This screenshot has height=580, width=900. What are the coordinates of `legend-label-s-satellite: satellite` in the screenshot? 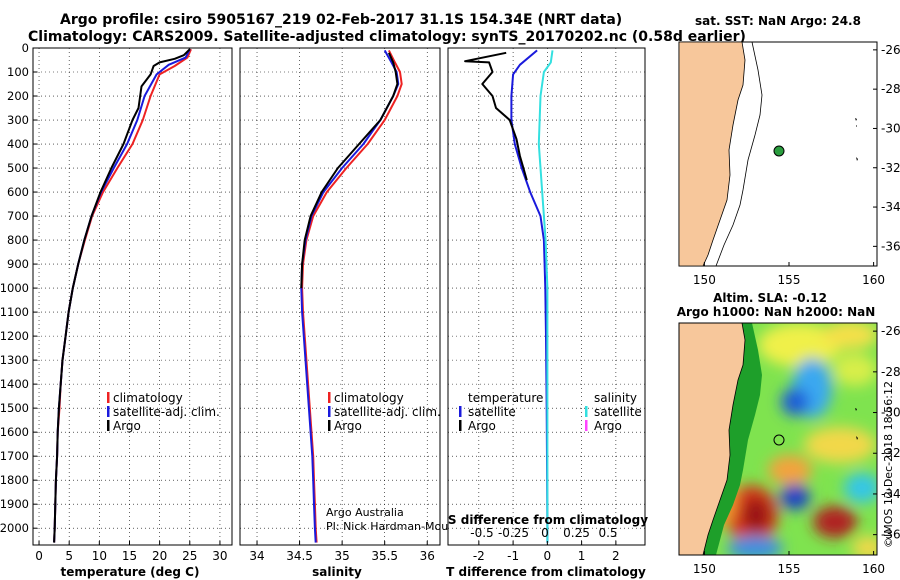 It's located at (618, 412).